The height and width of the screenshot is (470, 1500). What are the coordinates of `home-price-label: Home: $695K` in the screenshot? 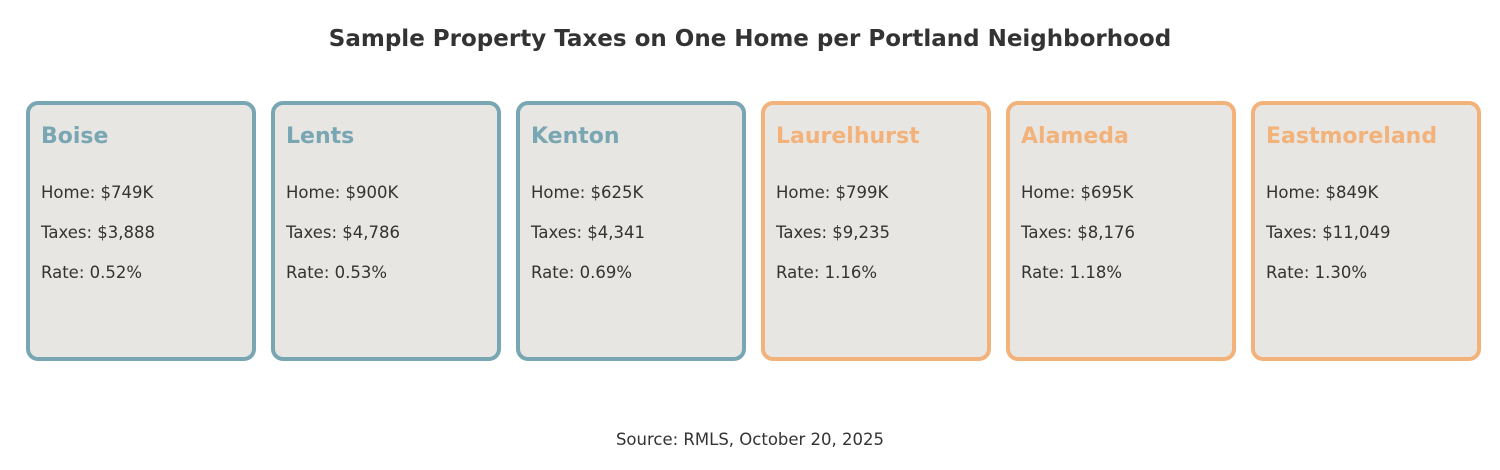 It's located at (1077, 192).